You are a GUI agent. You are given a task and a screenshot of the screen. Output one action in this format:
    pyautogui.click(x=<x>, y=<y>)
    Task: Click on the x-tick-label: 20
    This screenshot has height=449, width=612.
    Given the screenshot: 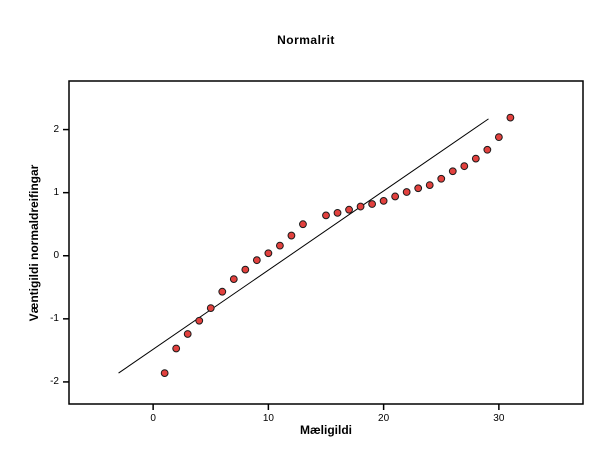 What is the action you would take?
    pyautogui.click(x=384, y=418)
    